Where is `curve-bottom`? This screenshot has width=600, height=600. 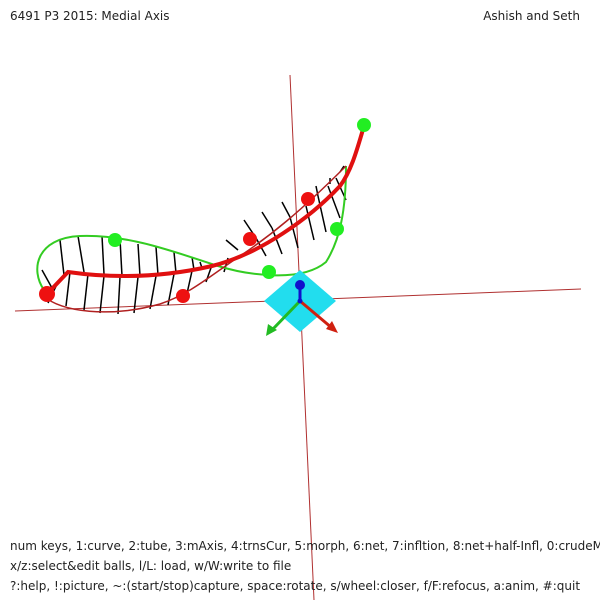 curve-bottom is located at coordinates (195, 239).